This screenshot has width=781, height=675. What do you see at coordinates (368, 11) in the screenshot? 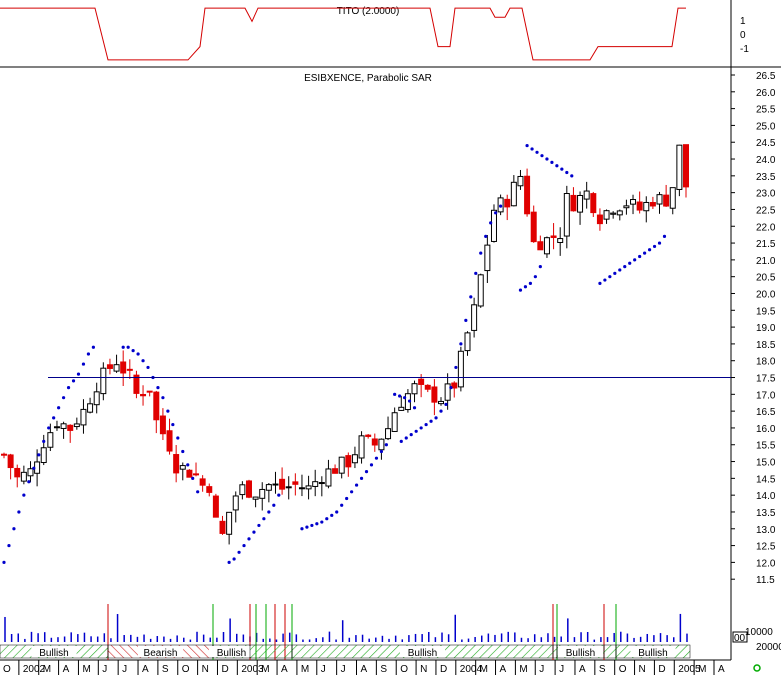
I see `indicator-title: TITO (2.0000)` at bounding box center [368, 11].